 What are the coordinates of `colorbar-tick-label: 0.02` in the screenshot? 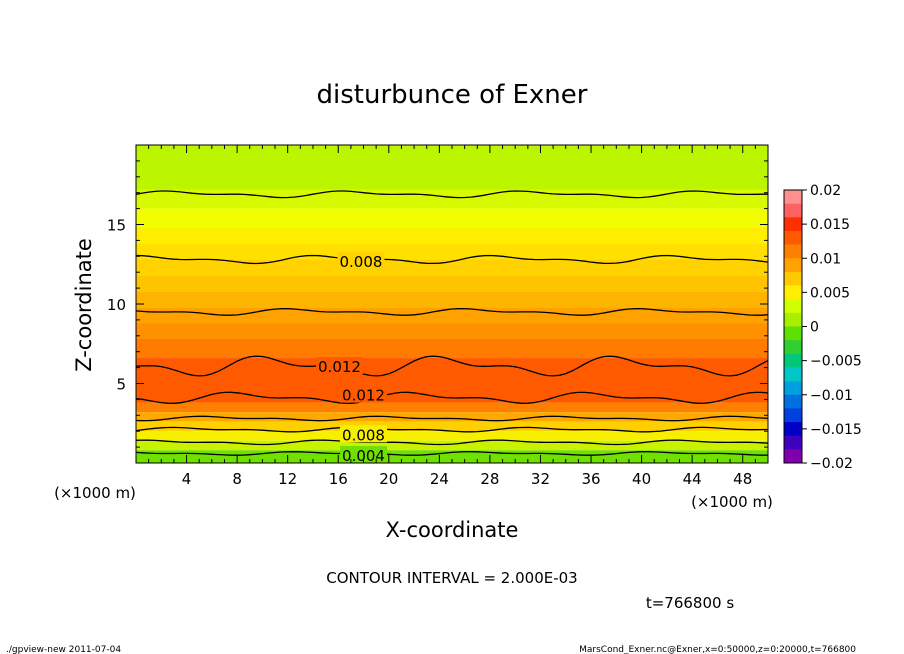 It's located at (825, 191).